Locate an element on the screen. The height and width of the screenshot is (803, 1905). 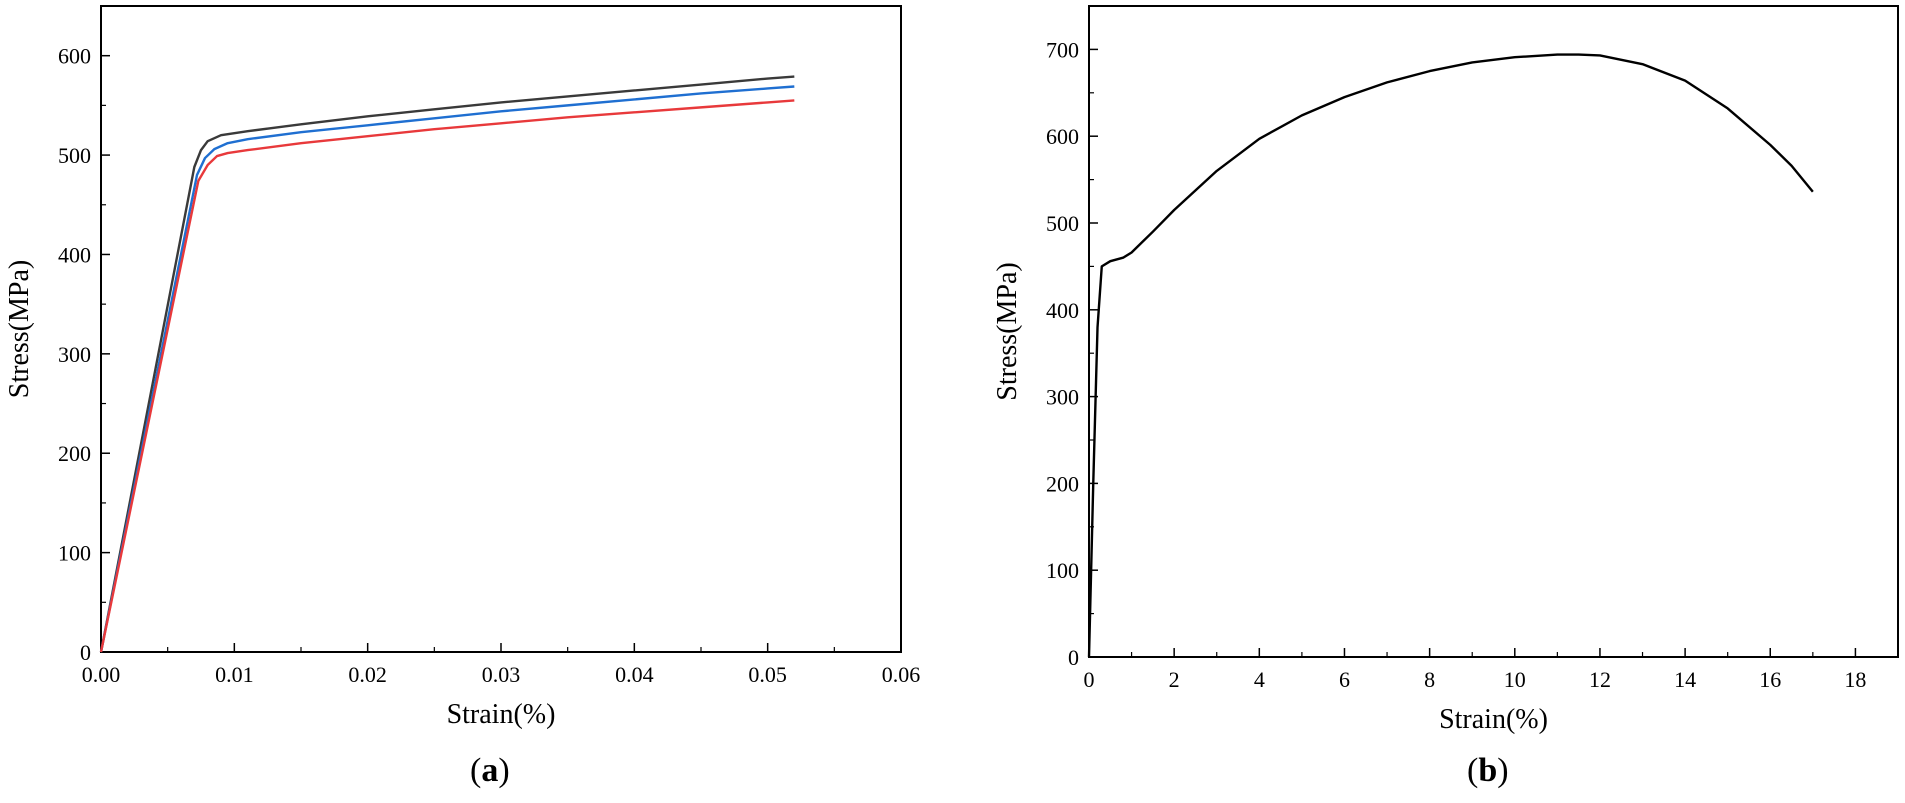
x-tick-label: 16 is located at coordinates (1770, 679).